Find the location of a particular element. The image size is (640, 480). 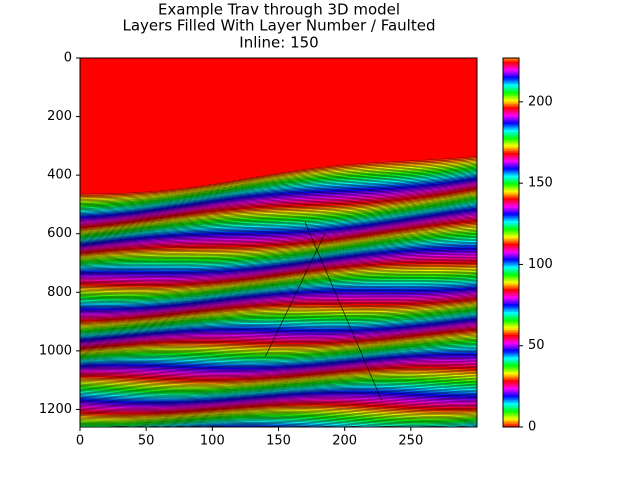

chart-title: Example Trav through 3D model is located at coordinates (279, 10).